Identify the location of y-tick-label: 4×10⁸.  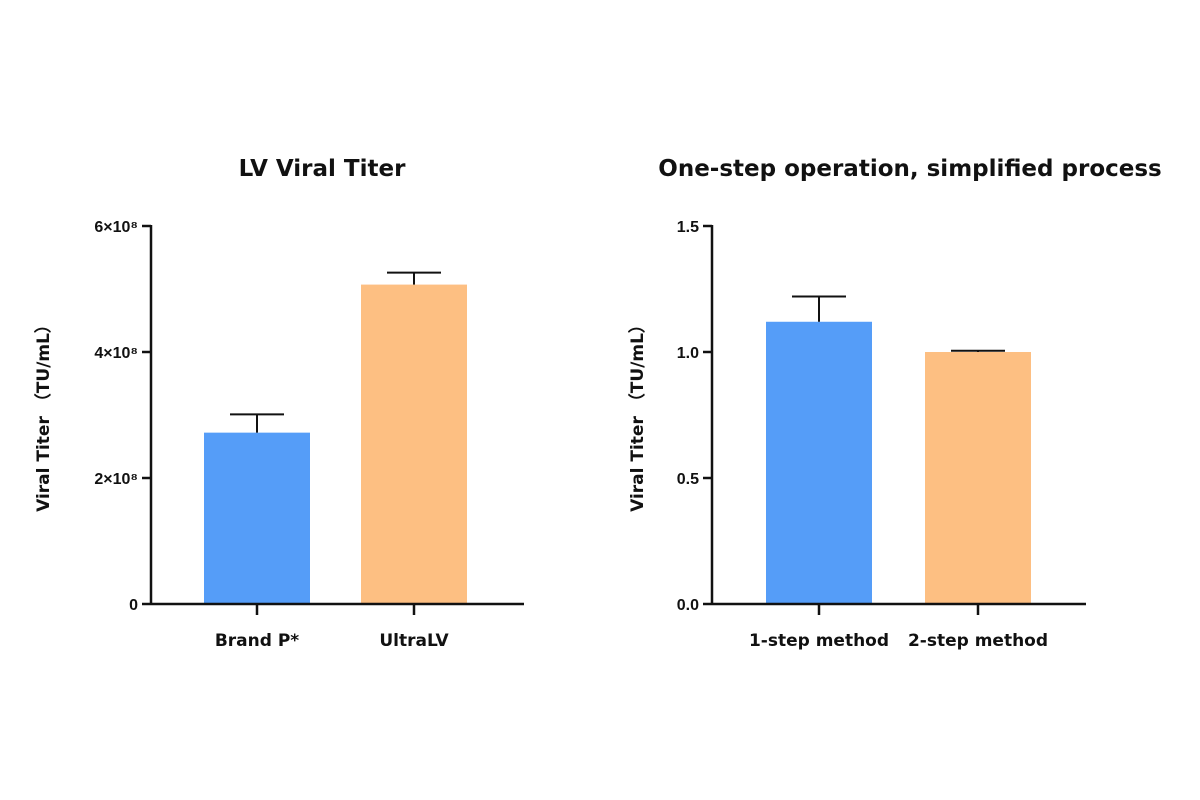
(116, 353).